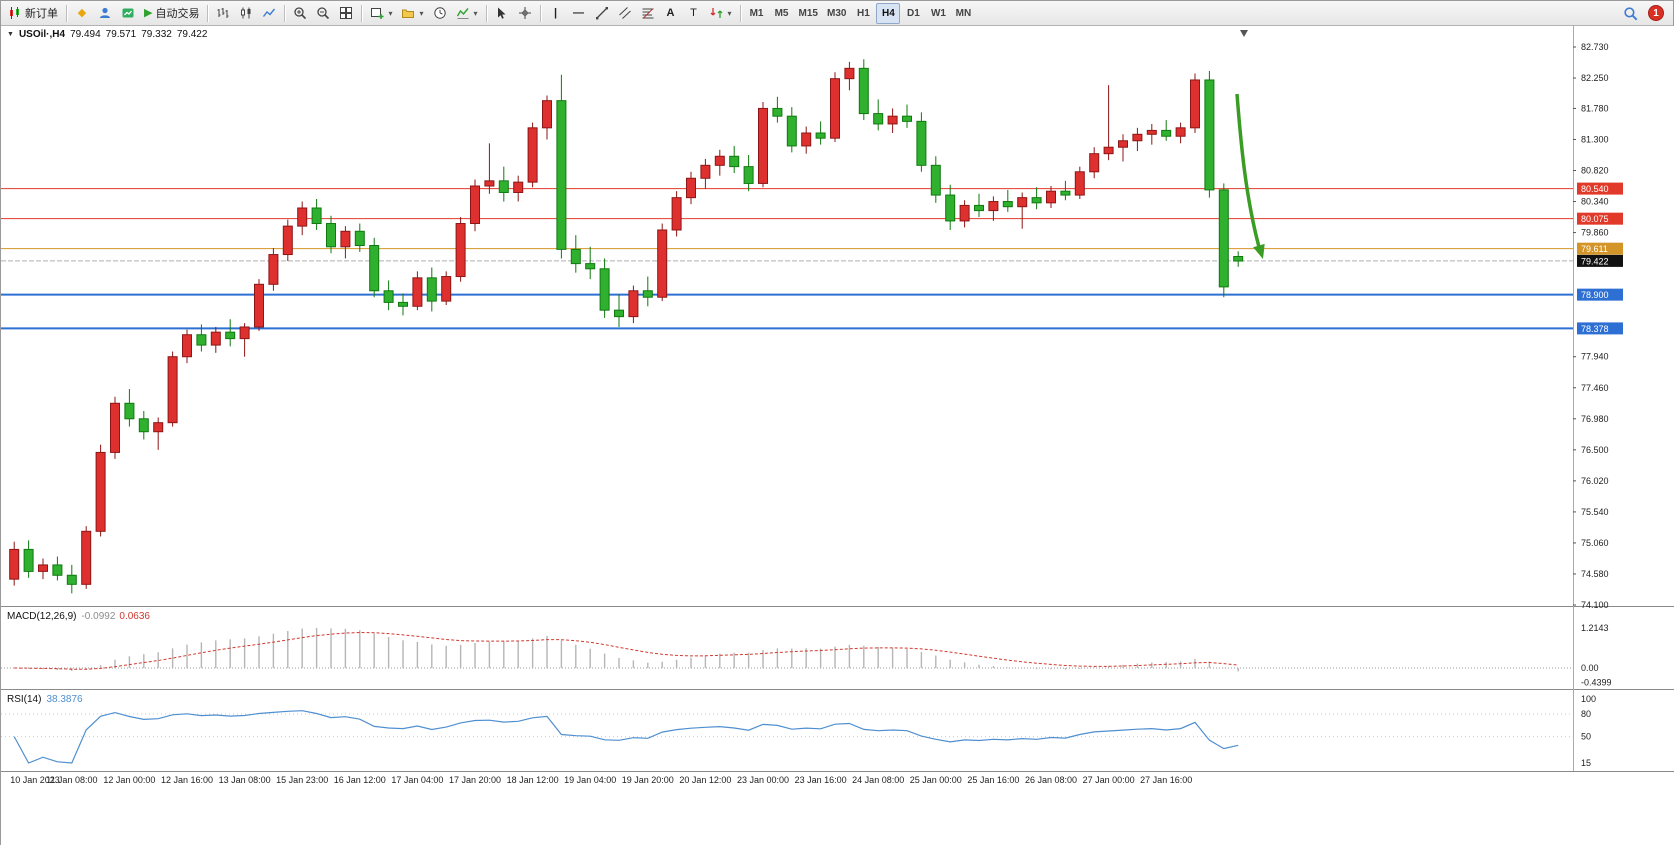  Describe the element at coordinates (556, 13) in the screenshot. I see `vertical-line-button: |` at that location.